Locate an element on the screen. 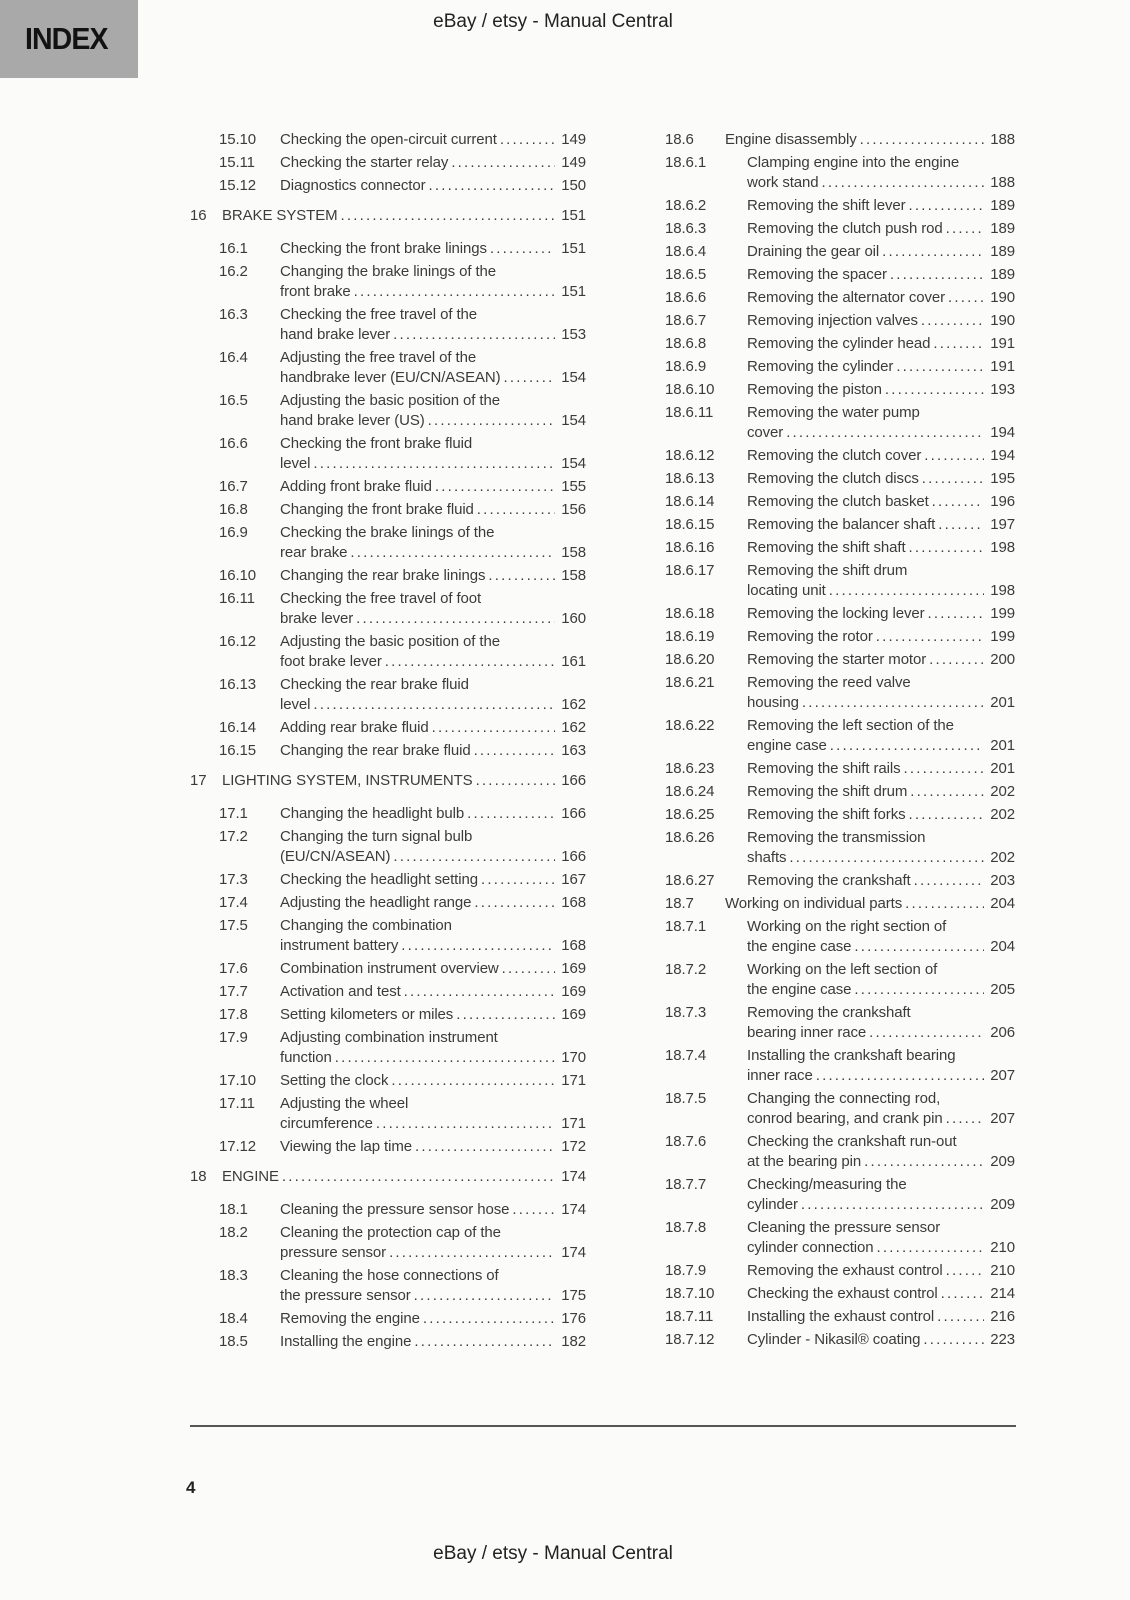 This screenshot has width=1130, height=1600. toc-entry-lastline: bearing inner race 206 is located at coordinates (881, 1033).